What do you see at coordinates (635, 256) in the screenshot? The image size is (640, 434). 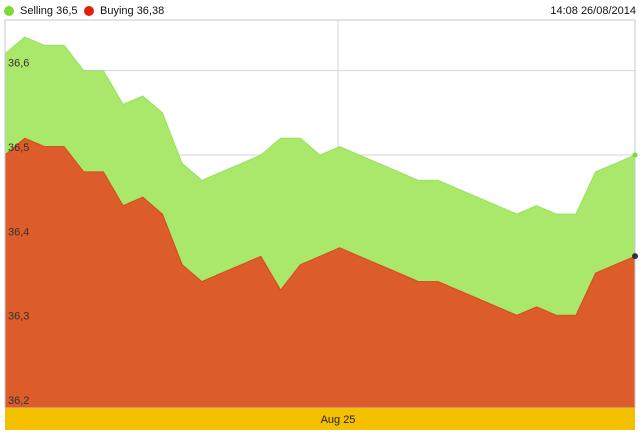 I see `buying-end-marker` at bounding box center [635, 256].